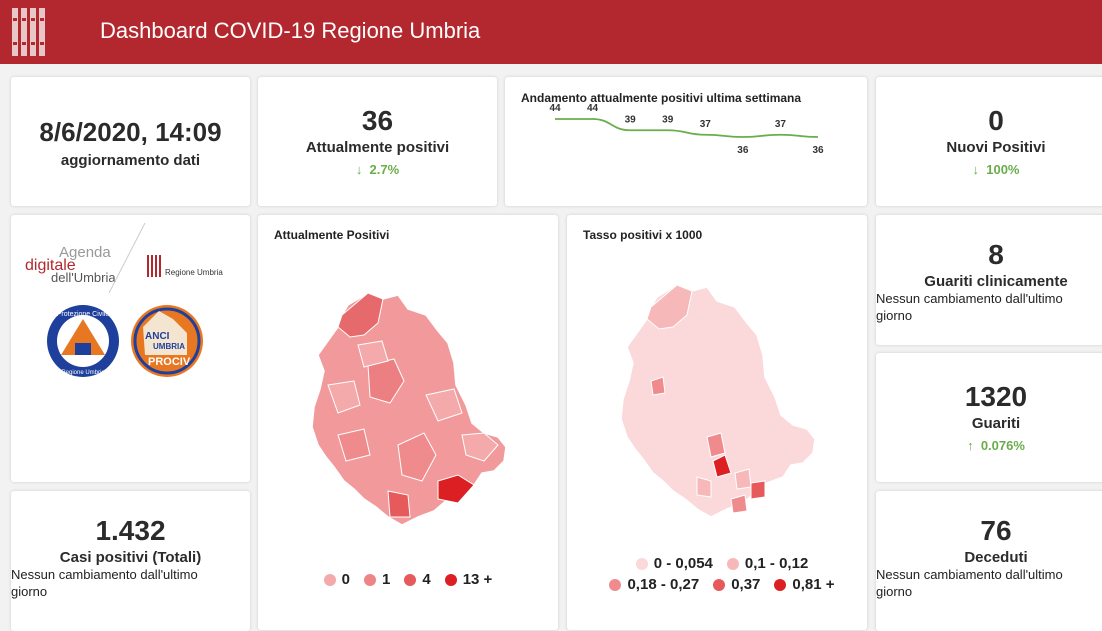 This screenshot has width=1102, height=631. I want to click on casi-totali-value: 1.432, so click(130, 530).